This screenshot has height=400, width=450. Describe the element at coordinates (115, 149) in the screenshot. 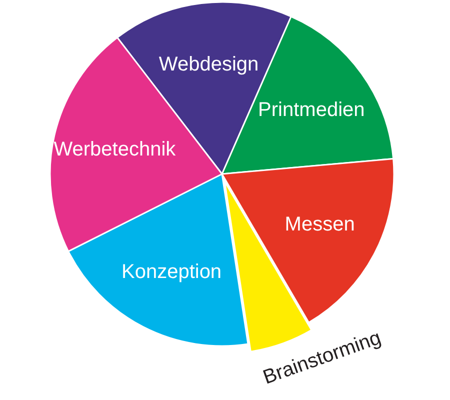

I see `slice-label: Werbetechnik` at that location.